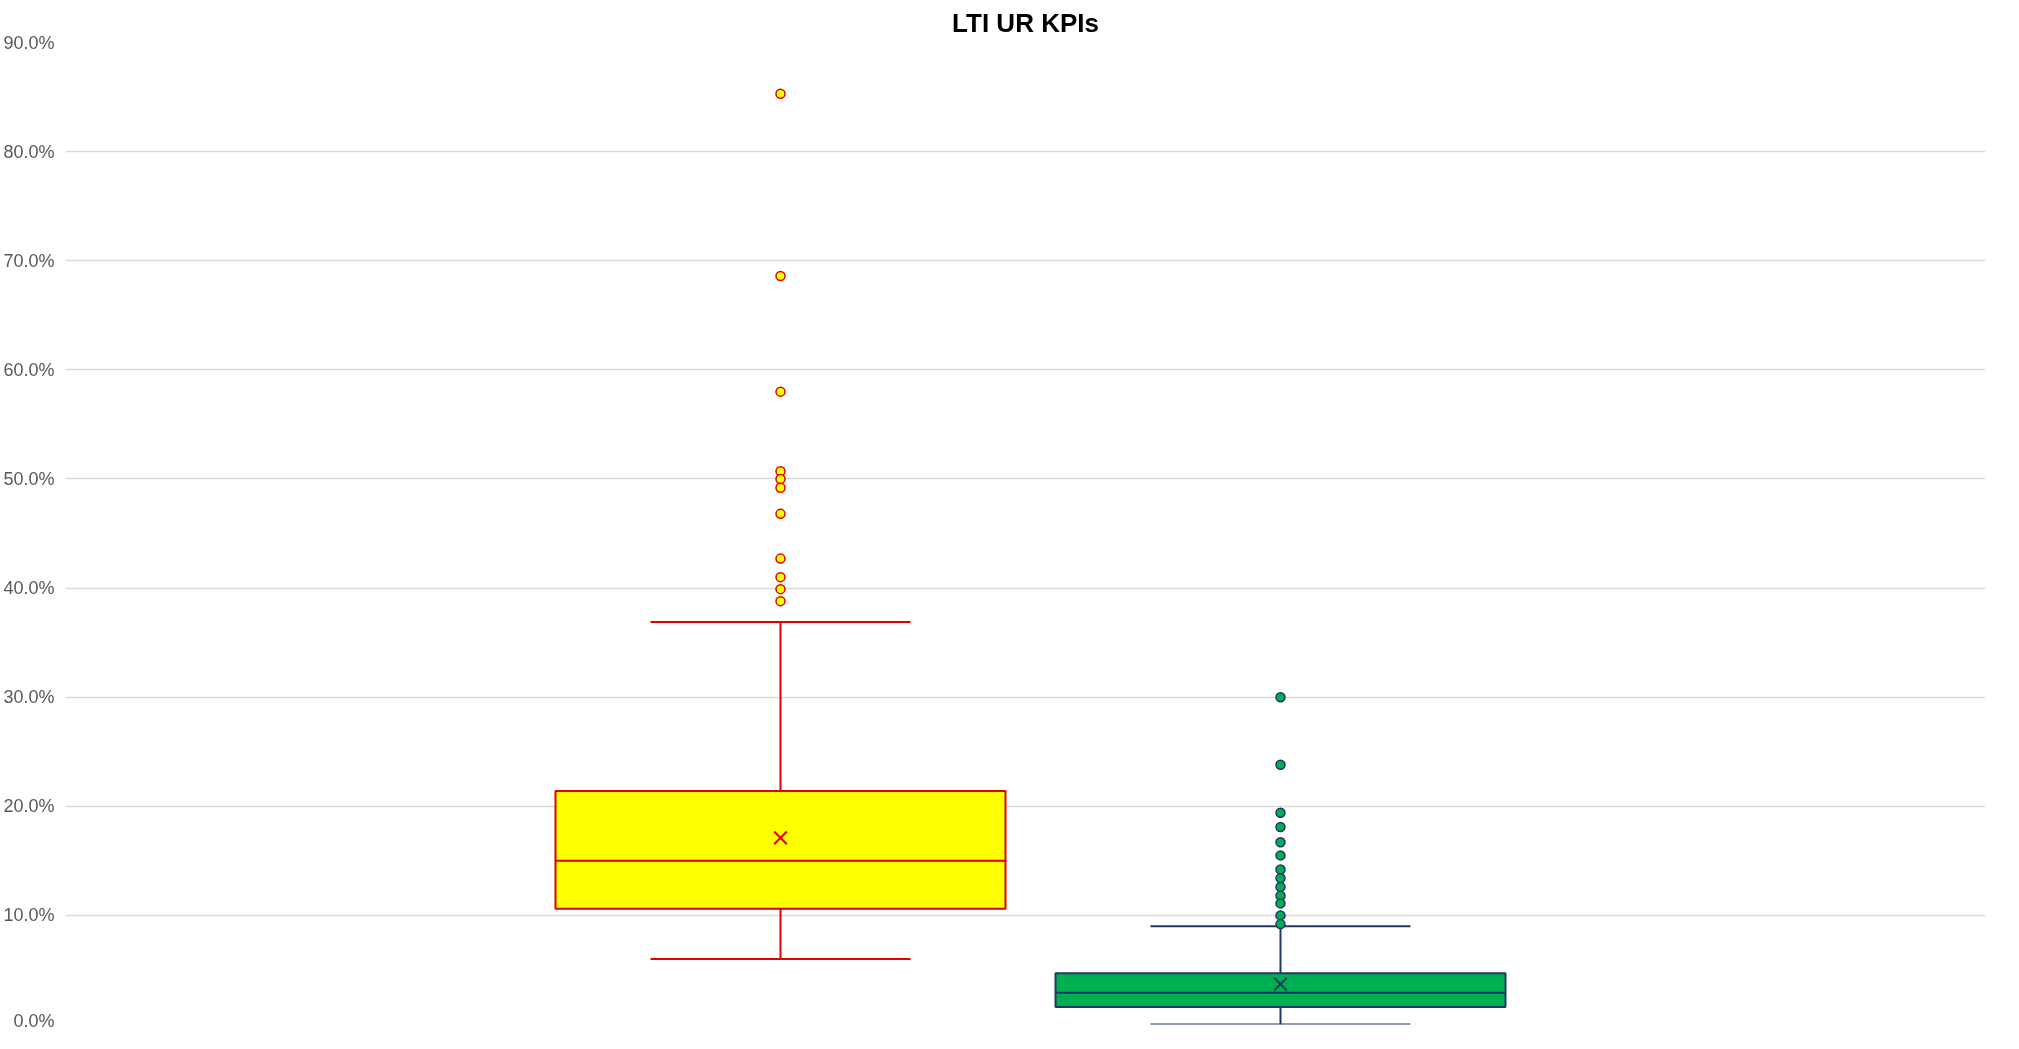 This screenshot has height=1049, width=2019. Describe the element at coordinates (29, 369) in the screenshot. I see `y-tick-label: 60.0%` at that location.